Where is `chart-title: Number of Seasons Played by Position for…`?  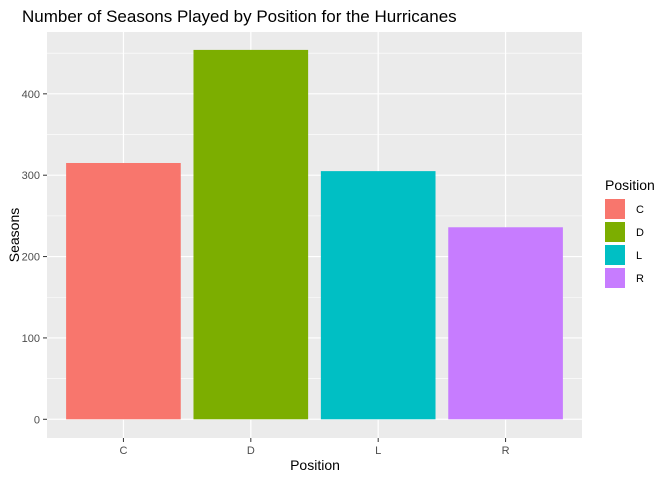 chart-title: Number of Seasons Played by Position for… is located at coordinates (239, 16).